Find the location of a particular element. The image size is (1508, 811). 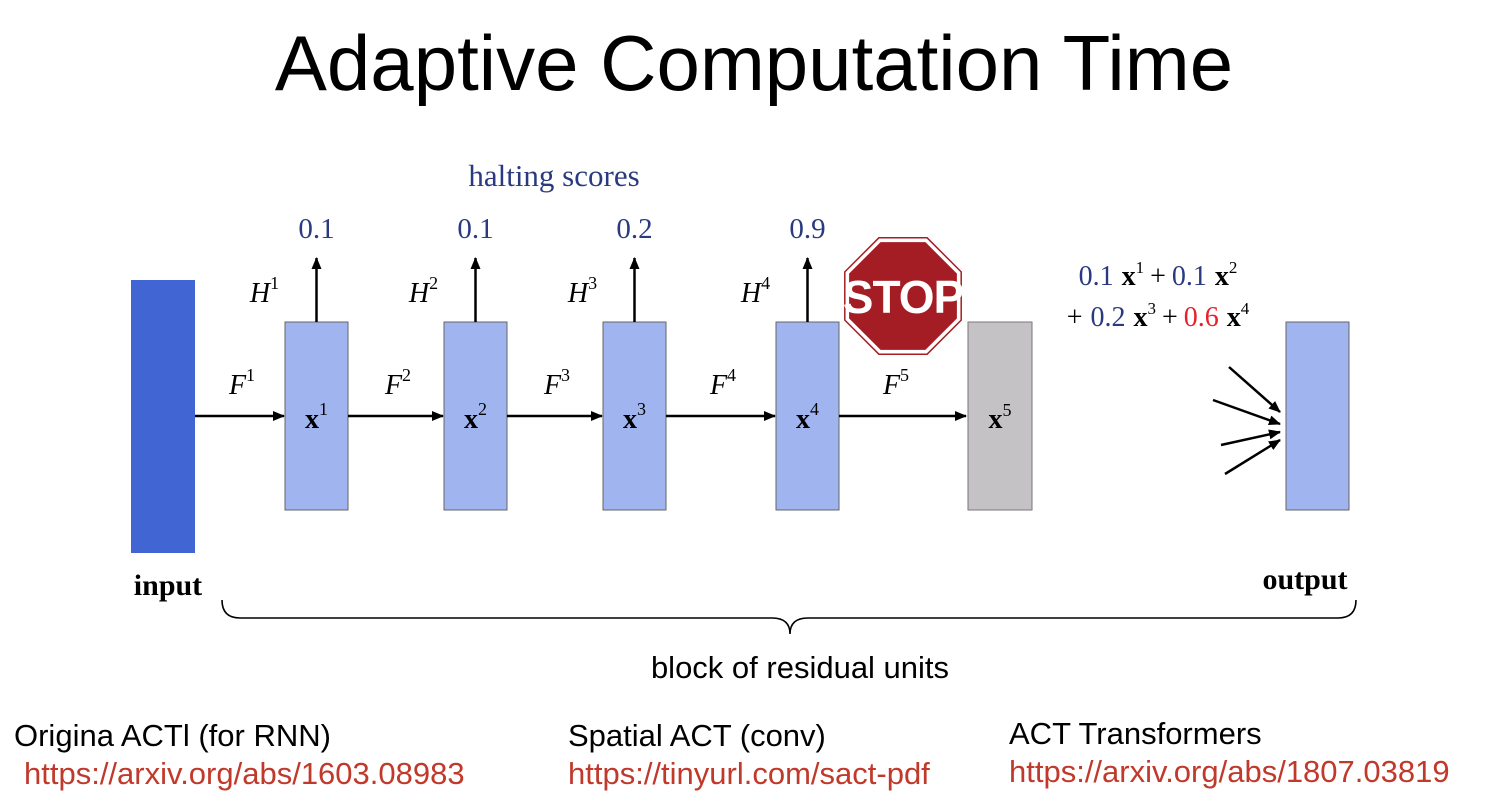

residual-function-label: F2 is located at coordinates (397, 383).